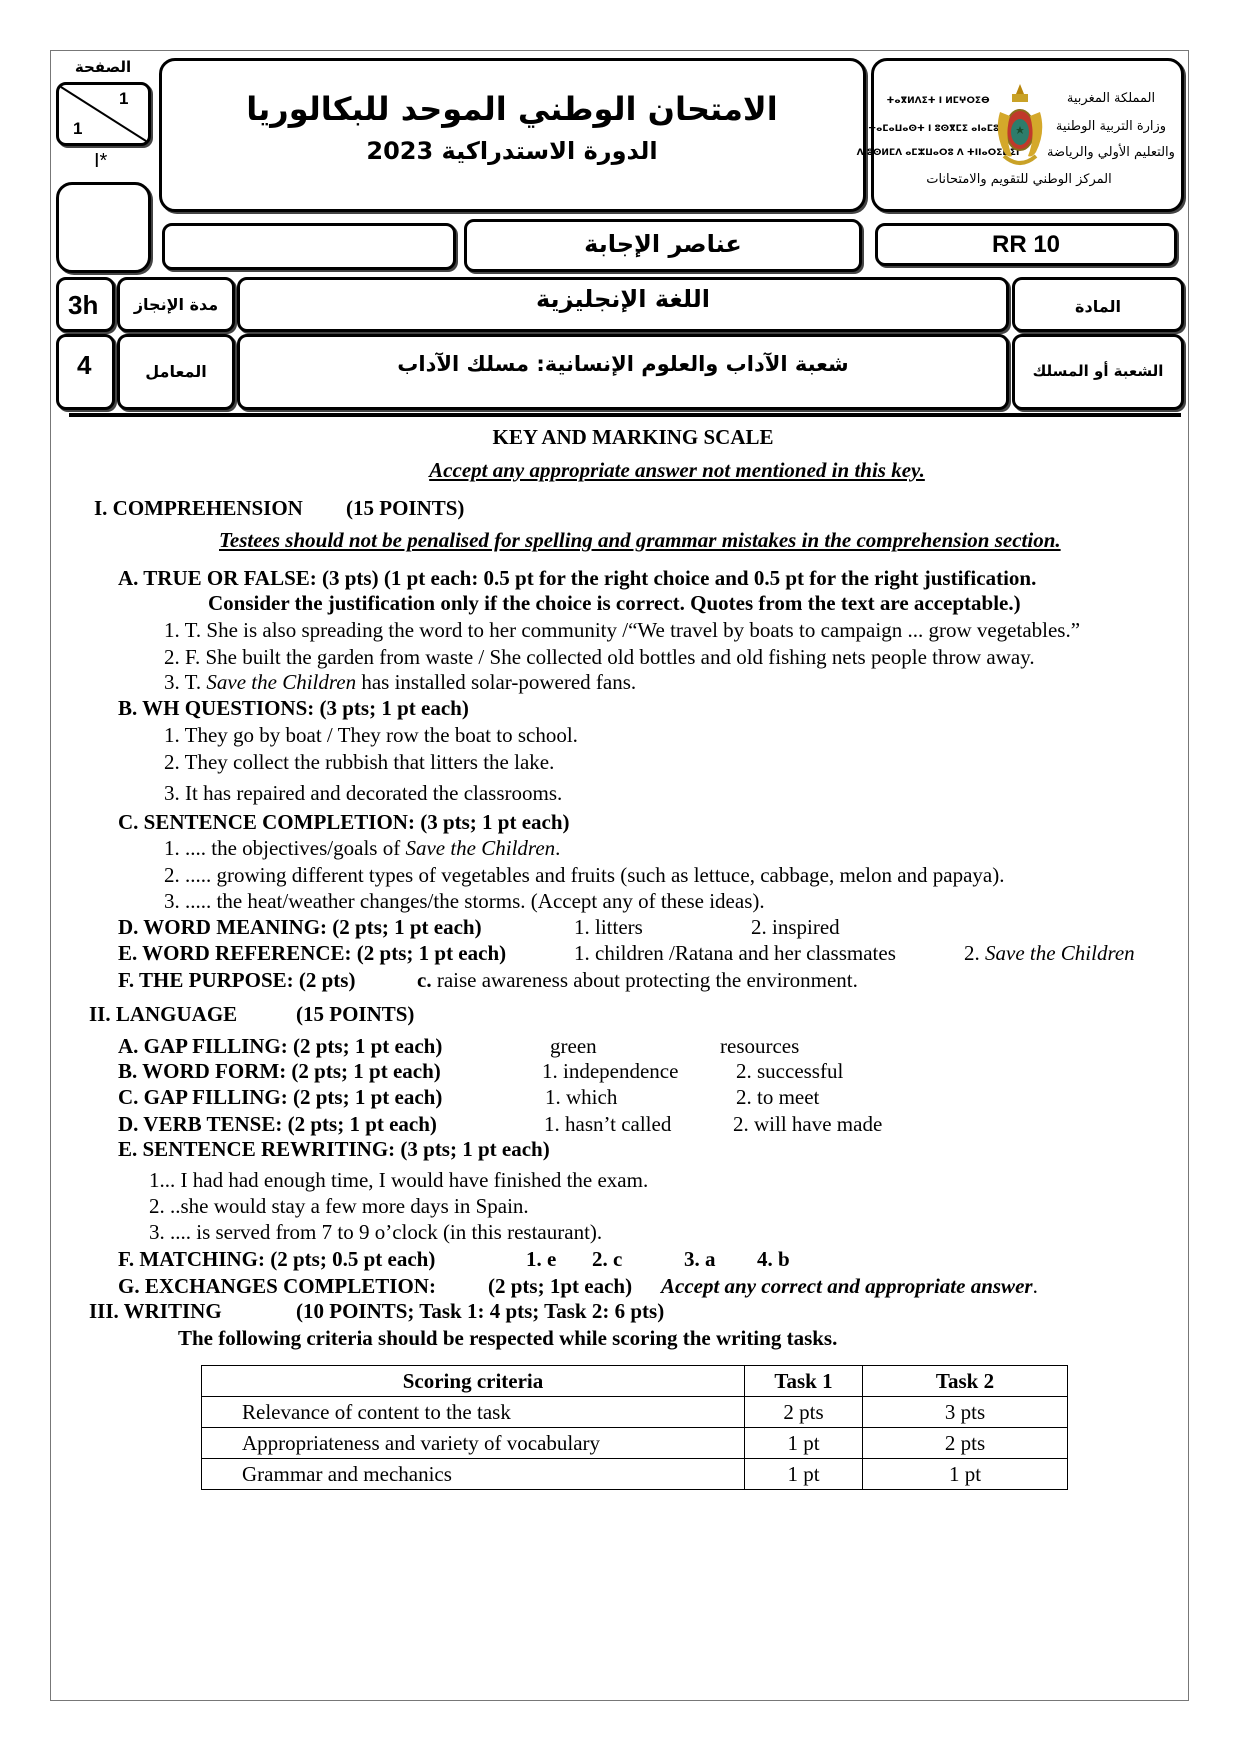  I want to click on logo-tifinagh-1: ⵜⴰⴳⵍⴷⵉⵜ ⵏ ⵍⵎⵖⵔⵉⴱ, so click(938, 101).